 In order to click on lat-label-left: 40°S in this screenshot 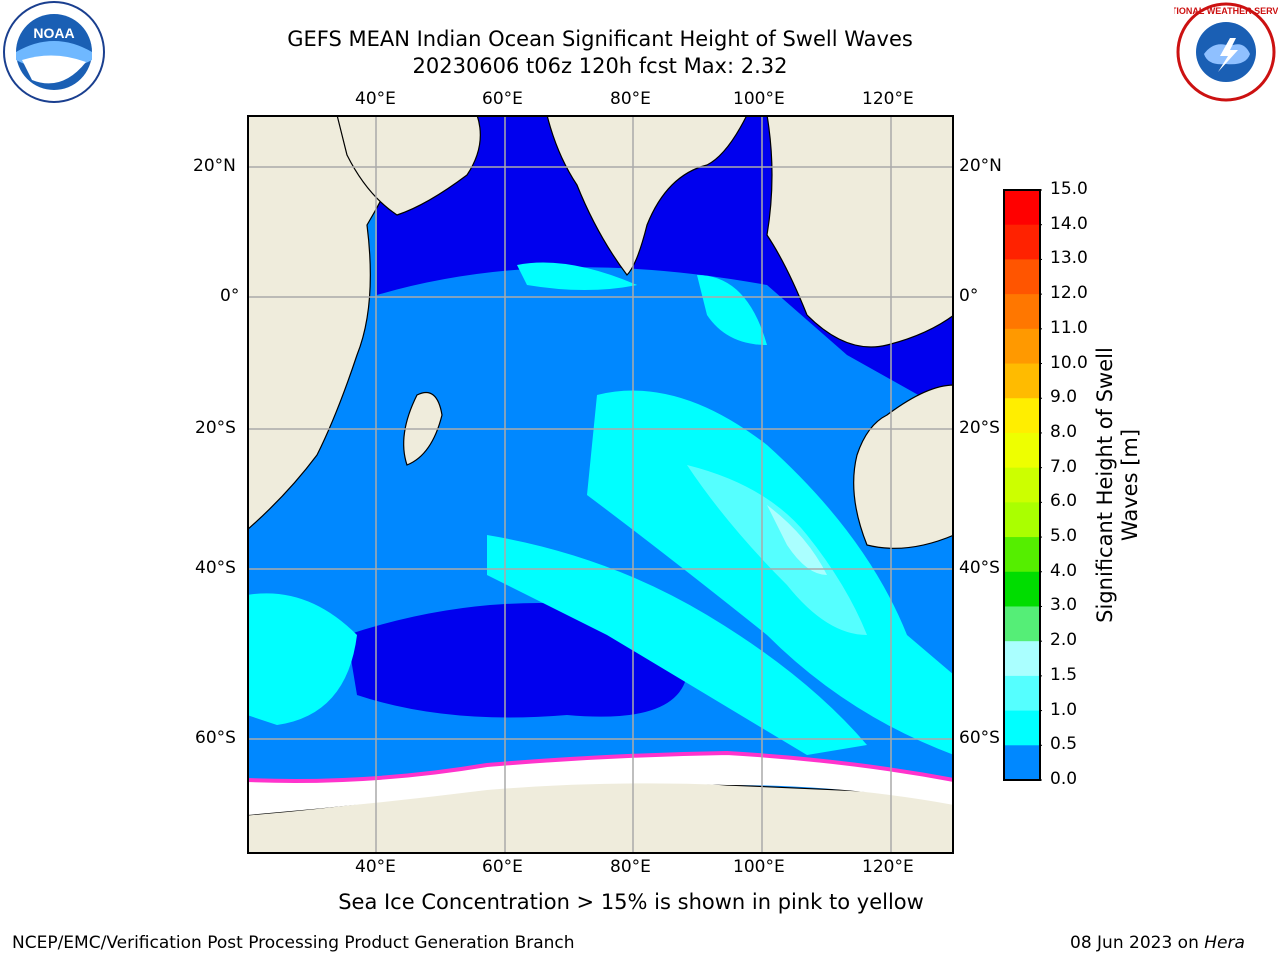, I will do `click(215, 568)`.